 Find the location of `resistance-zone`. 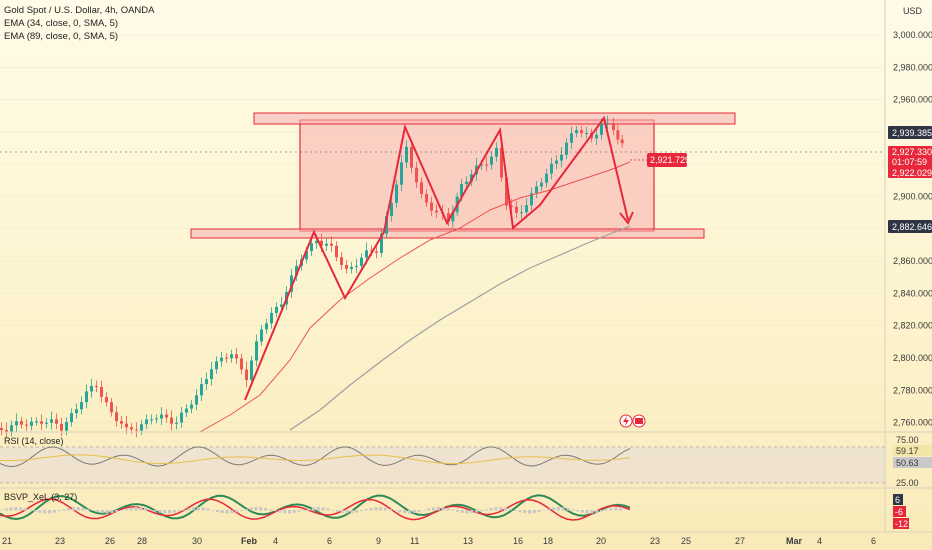

resistance-zone is located at coordinates (494, 118).